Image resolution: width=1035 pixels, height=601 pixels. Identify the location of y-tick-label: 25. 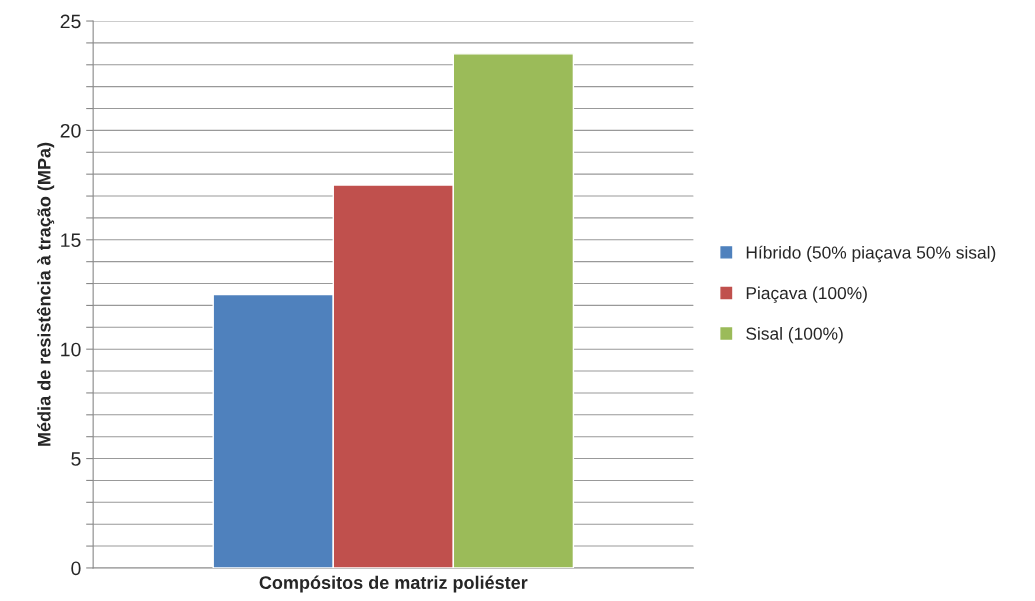
(70, 21).